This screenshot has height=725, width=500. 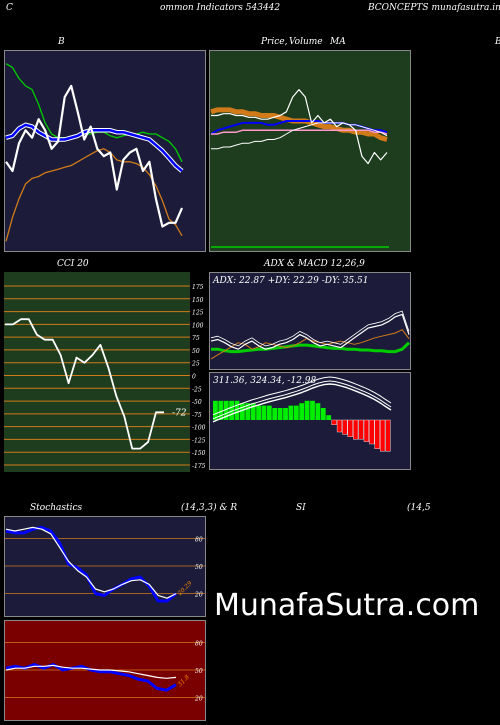 I want to click on price-title: Price,, so click(x=274, y=42).